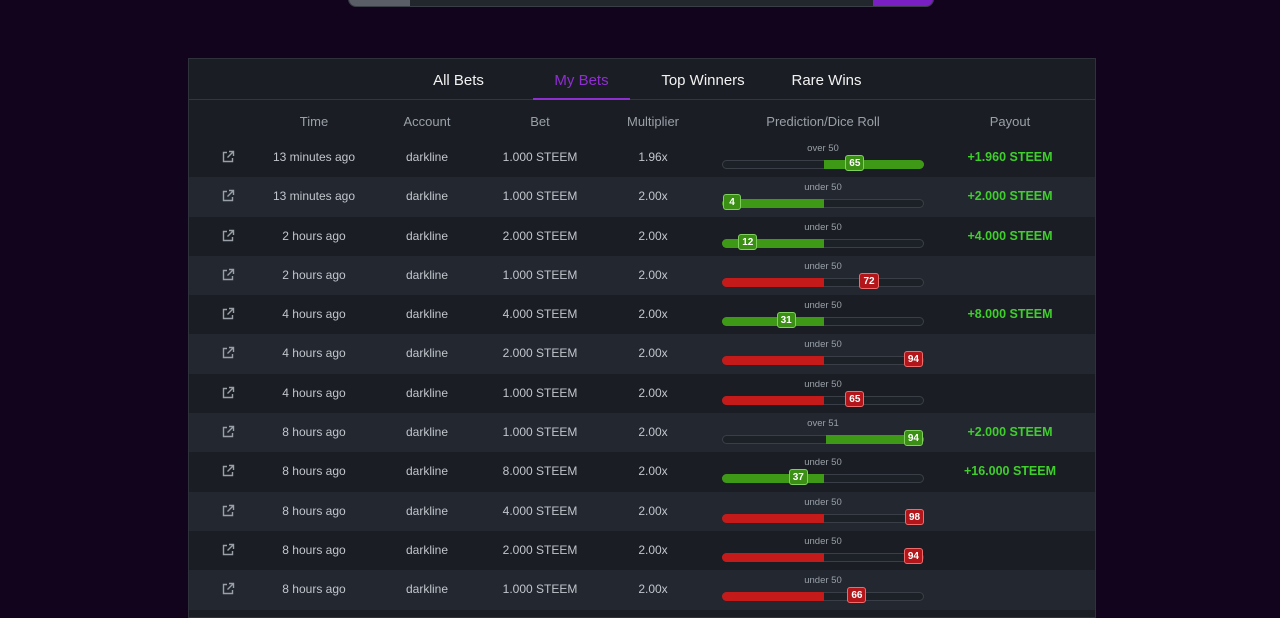  I want to click on dice-roll-track: 98, so click(823, 516).